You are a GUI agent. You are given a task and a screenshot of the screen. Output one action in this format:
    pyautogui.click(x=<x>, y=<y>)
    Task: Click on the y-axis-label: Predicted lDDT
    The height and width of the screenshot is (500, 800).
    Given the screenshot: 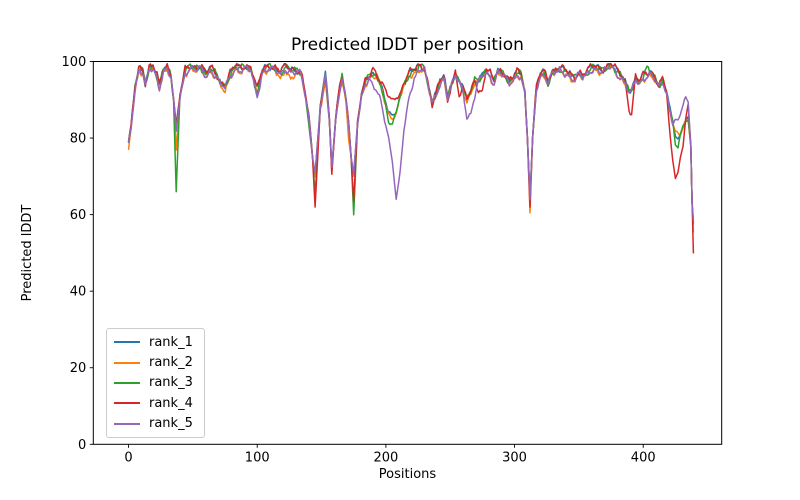 What is the action you would take?
    pyautogui.click(x=27, y=253)
    